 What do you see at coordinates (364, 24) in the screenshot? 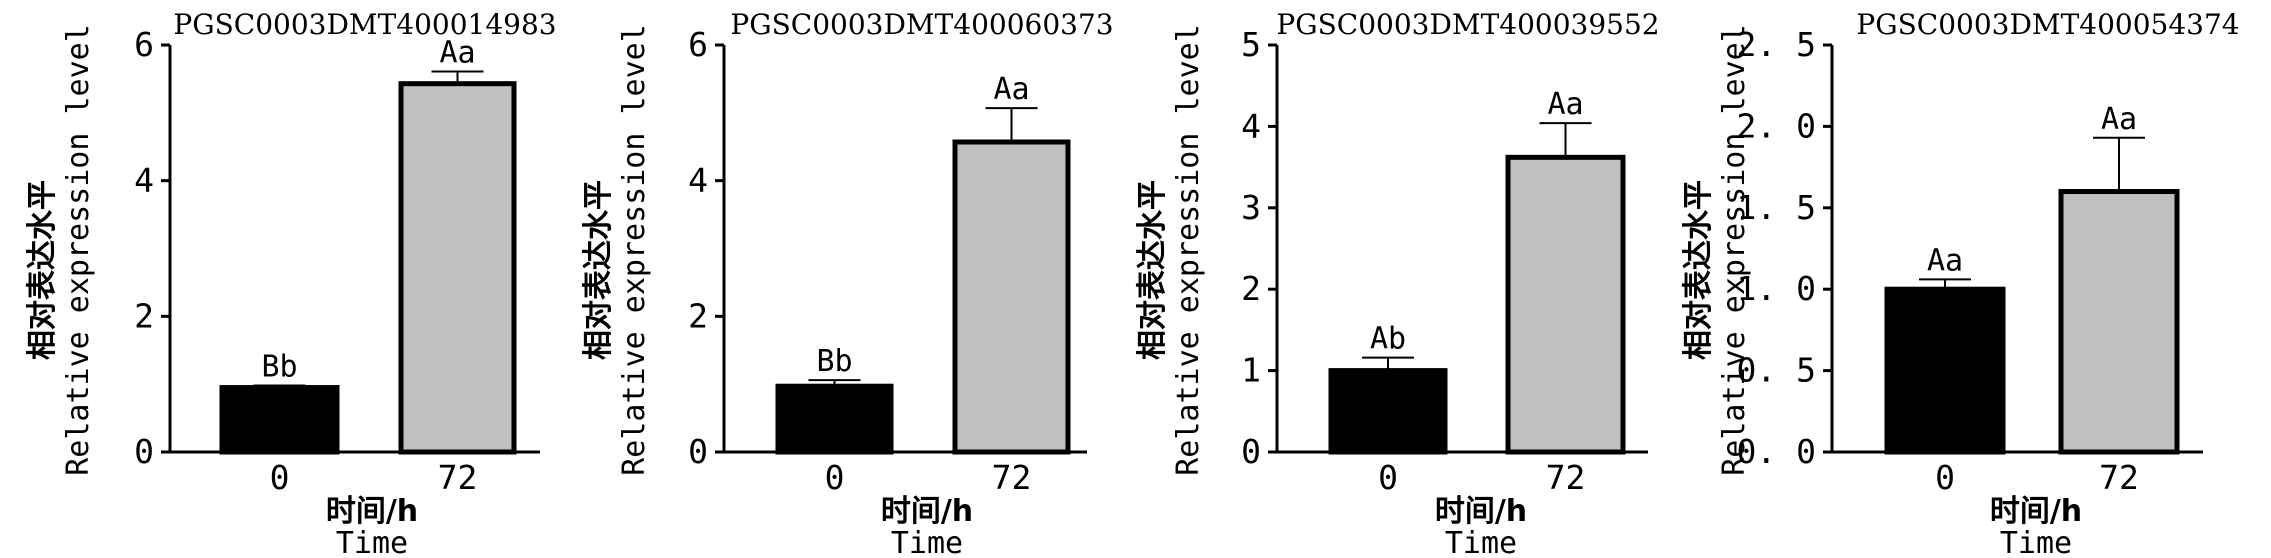
I see `chart-title: PGSC0003DMT400014983` at bounding box center [364, 24].